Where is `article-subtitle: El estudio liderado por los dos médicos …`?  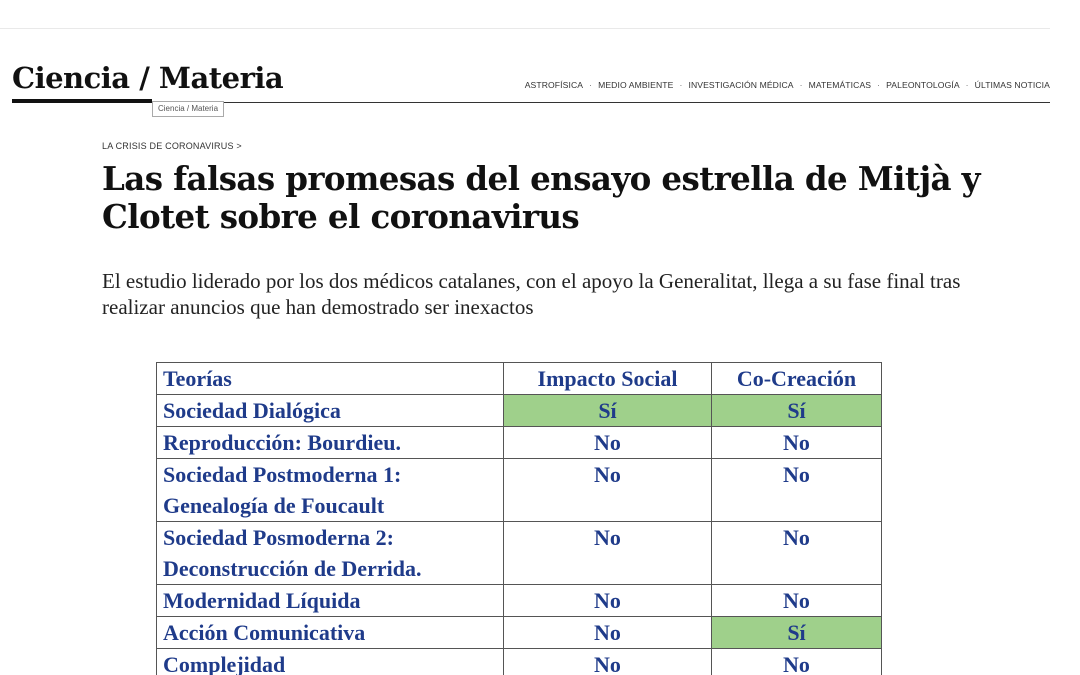
article-subtitle: El estudio liderado por los dos médicos … is located at coordinates (531, 294).